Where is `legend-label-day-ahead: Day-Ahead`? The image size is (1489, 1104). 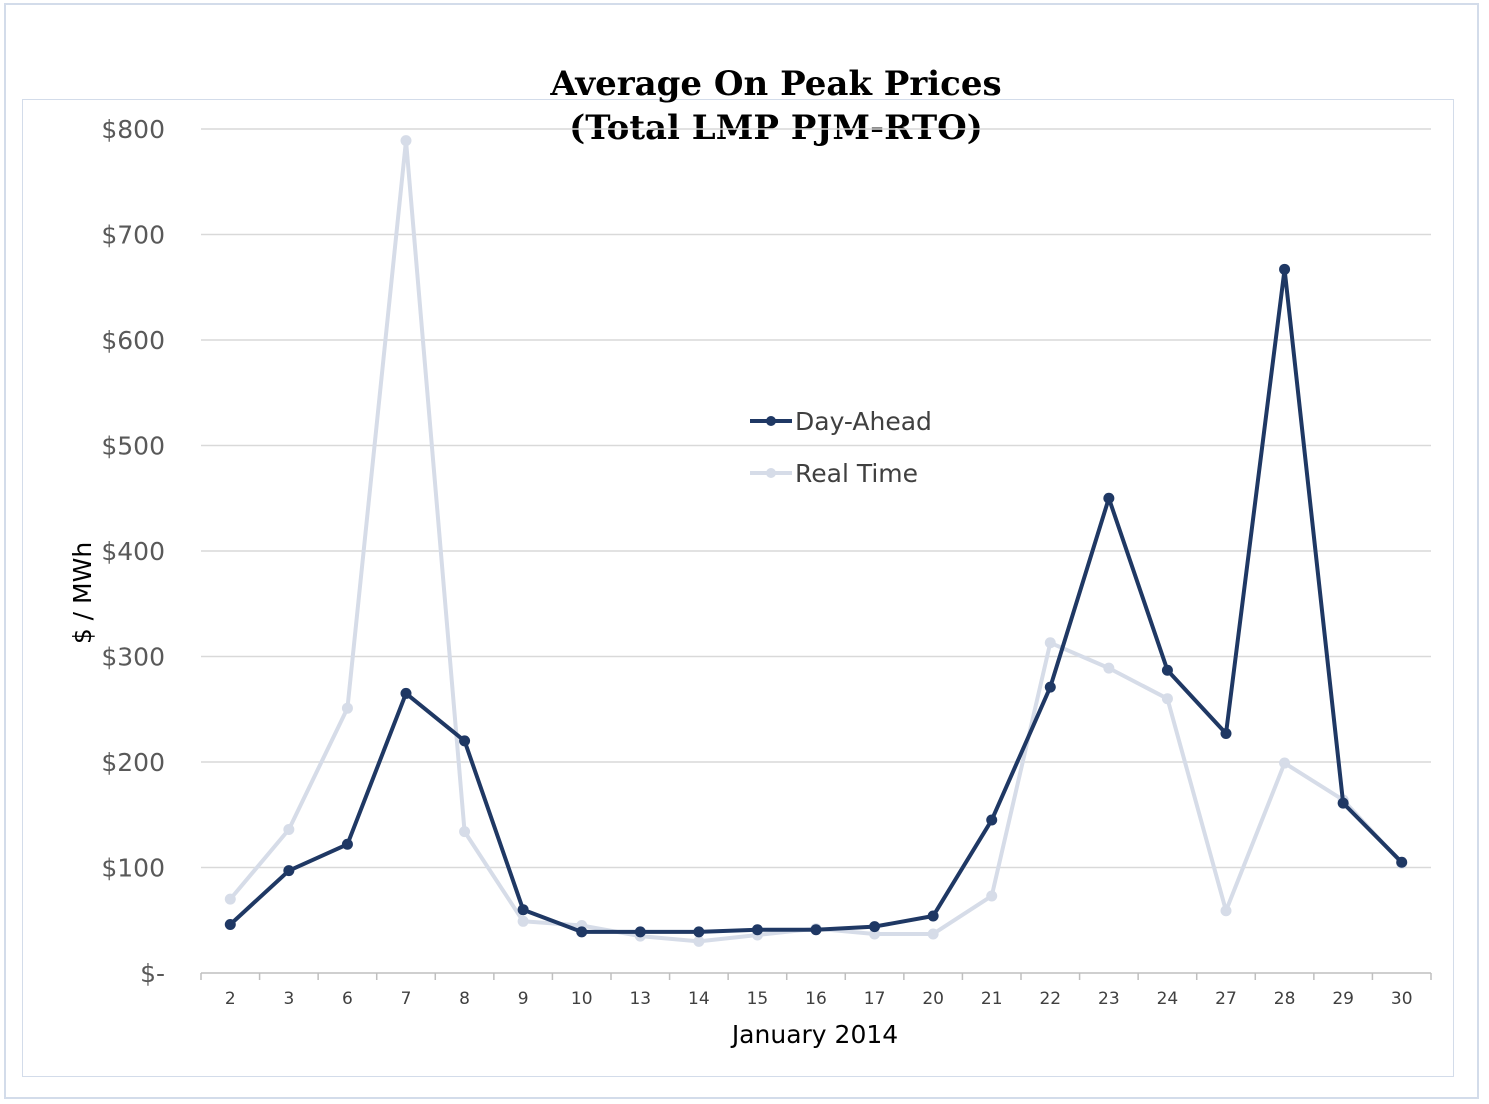
legend-label-day-ahead: Day-Ahead is located at coordinates (863, 421).